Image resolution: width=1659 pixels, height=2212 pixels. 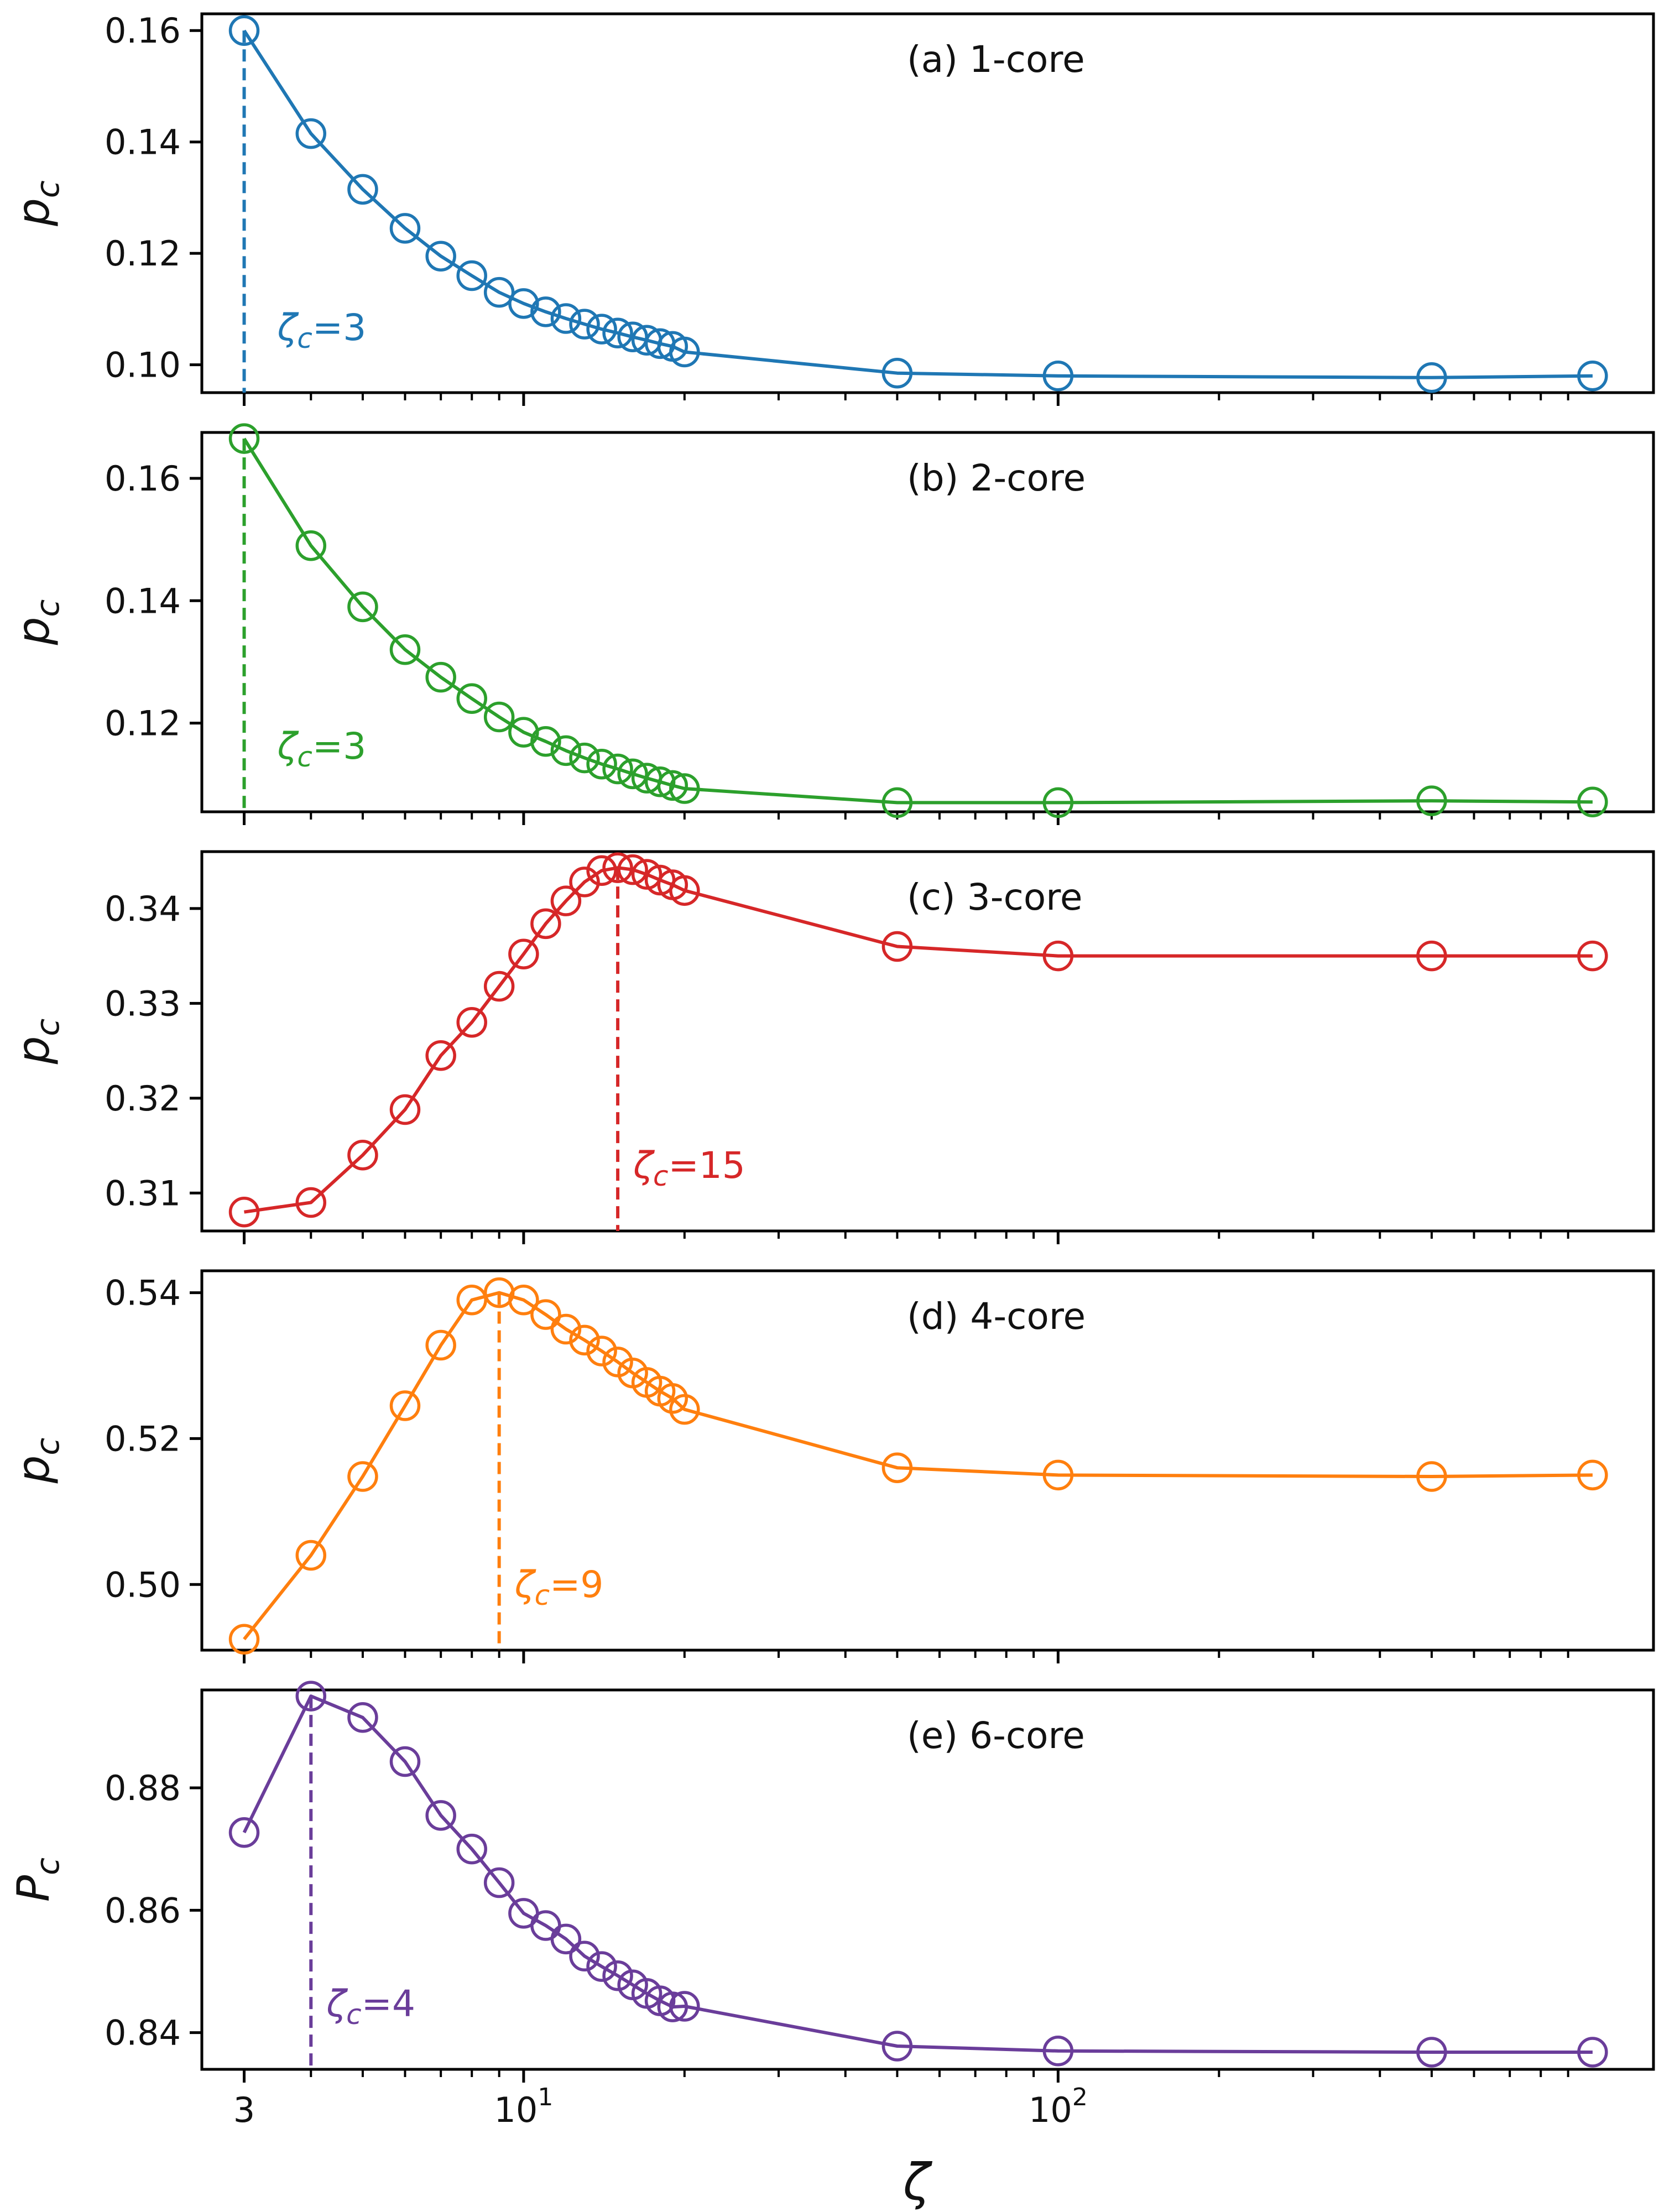 What do you see at coordinates (997, 478) in the screenshot?
I see `panel-title: (b) 2-core` at bounding box center [997, 478].